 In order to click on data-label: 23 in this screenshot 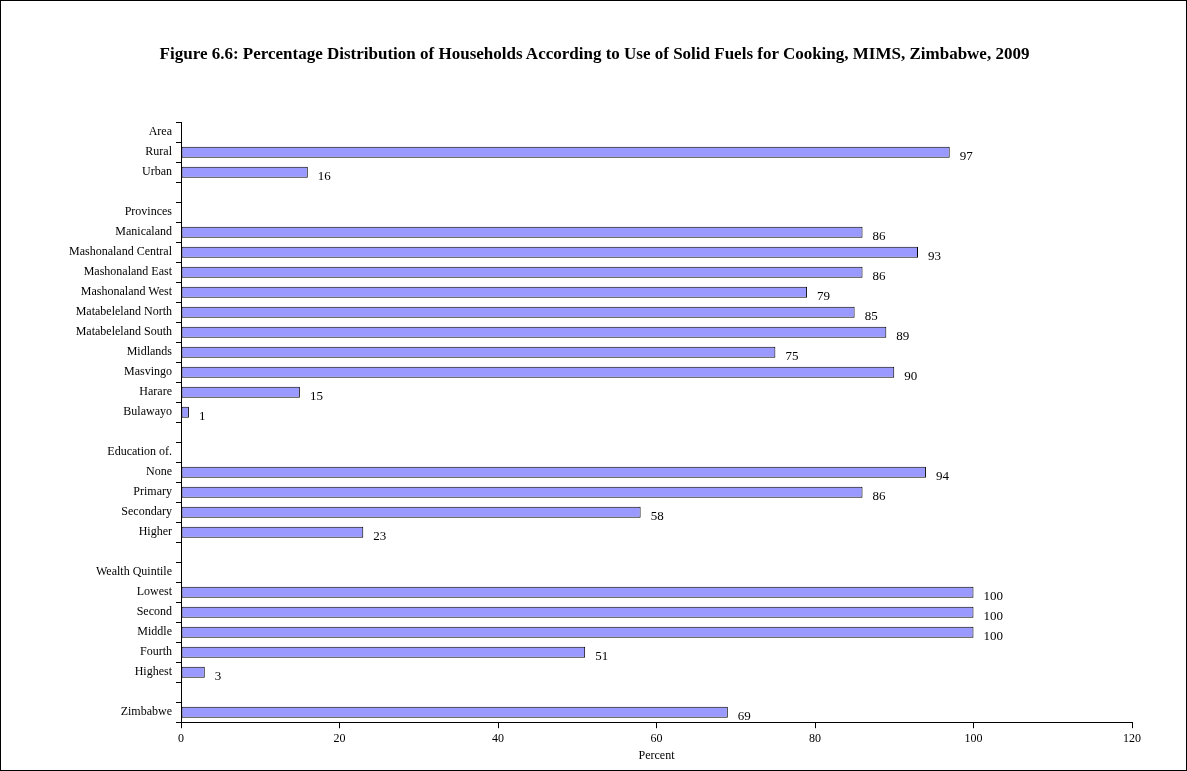, I will do `click(380, 535)`.